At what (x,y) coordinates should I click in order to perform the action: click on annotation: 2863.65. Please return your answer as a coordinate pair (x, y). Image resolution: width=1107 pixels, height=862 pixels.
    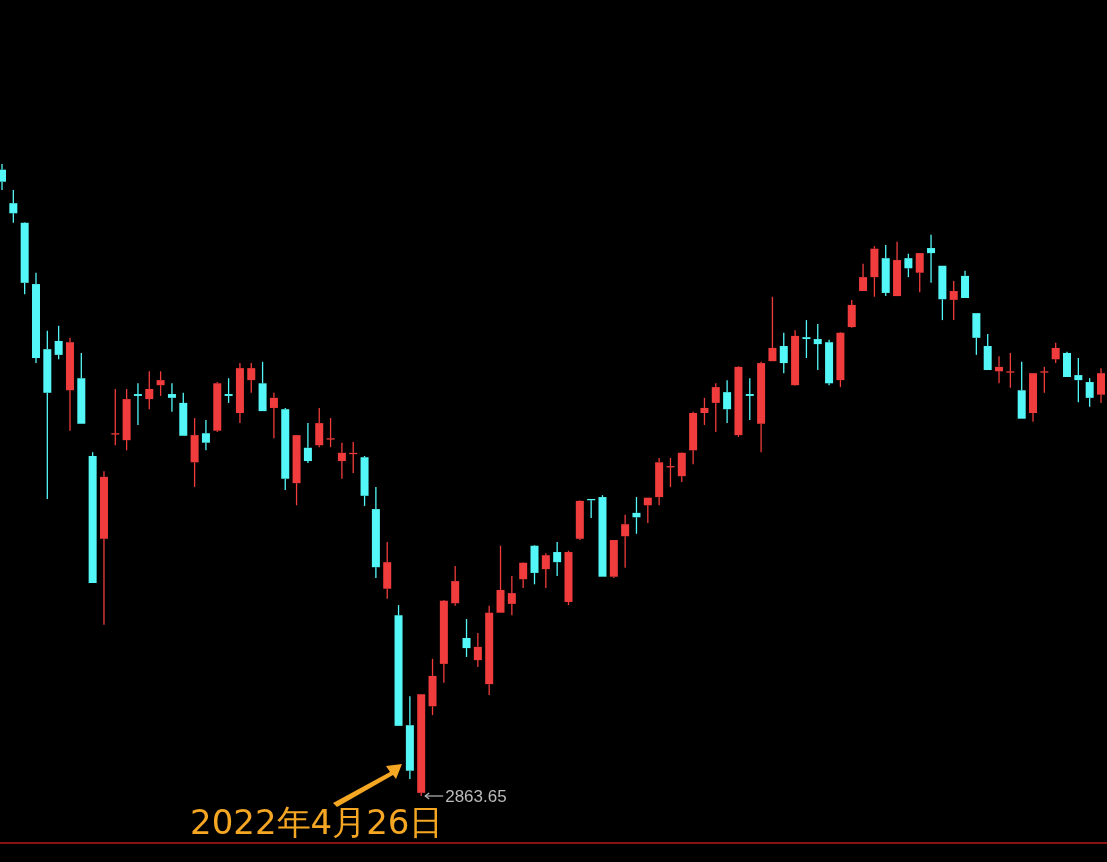
    Looking at the image, I should click on (476, 796).